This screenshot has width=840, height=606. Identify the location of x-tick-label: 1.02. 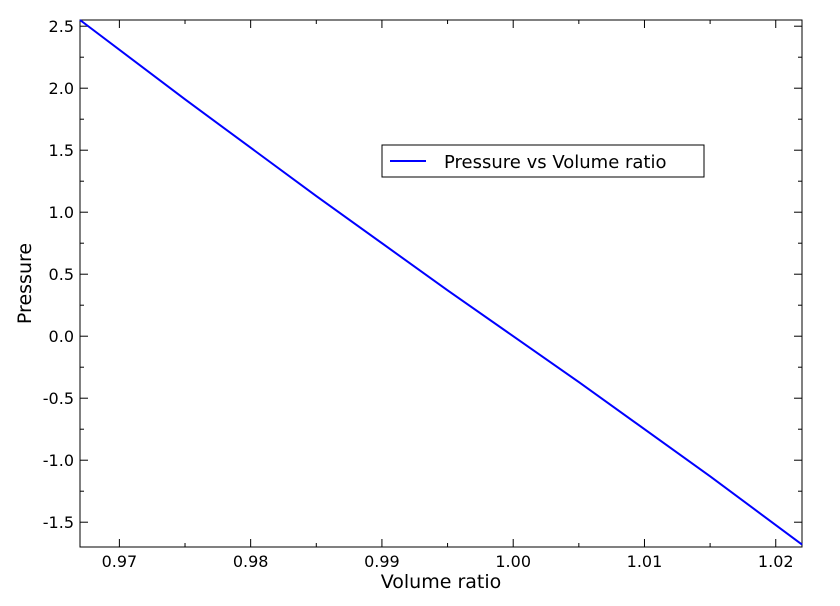
(776, 561).